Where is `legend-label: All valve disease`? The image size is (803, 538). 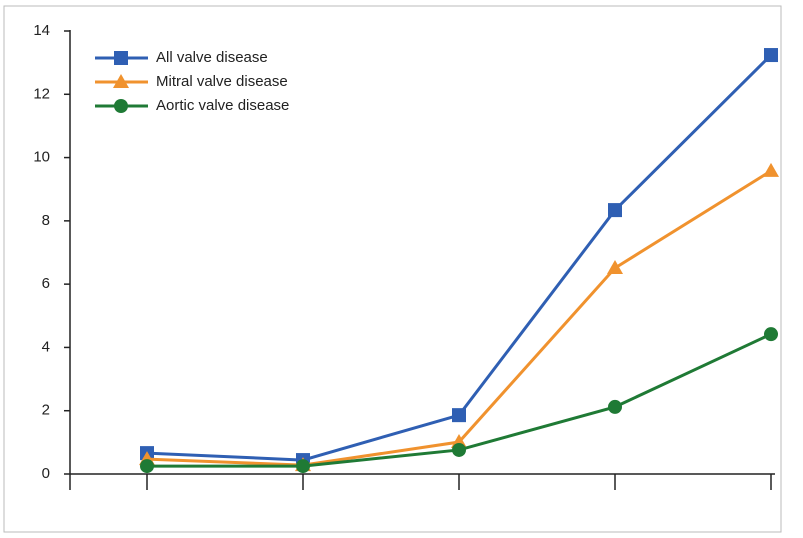 legend-label: All valve disease is located at coordinates (212, 57).